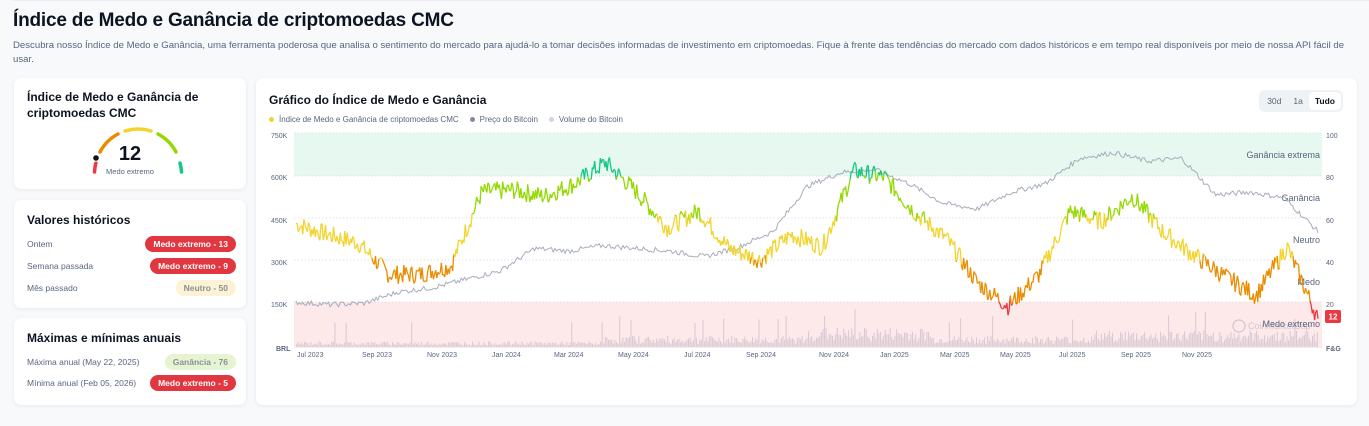 This screenshot has width=1369, height=426. Describe the element at coordinates (1197, 355) in the screenshot. I see `svg-text: Nov 2025` at that location.